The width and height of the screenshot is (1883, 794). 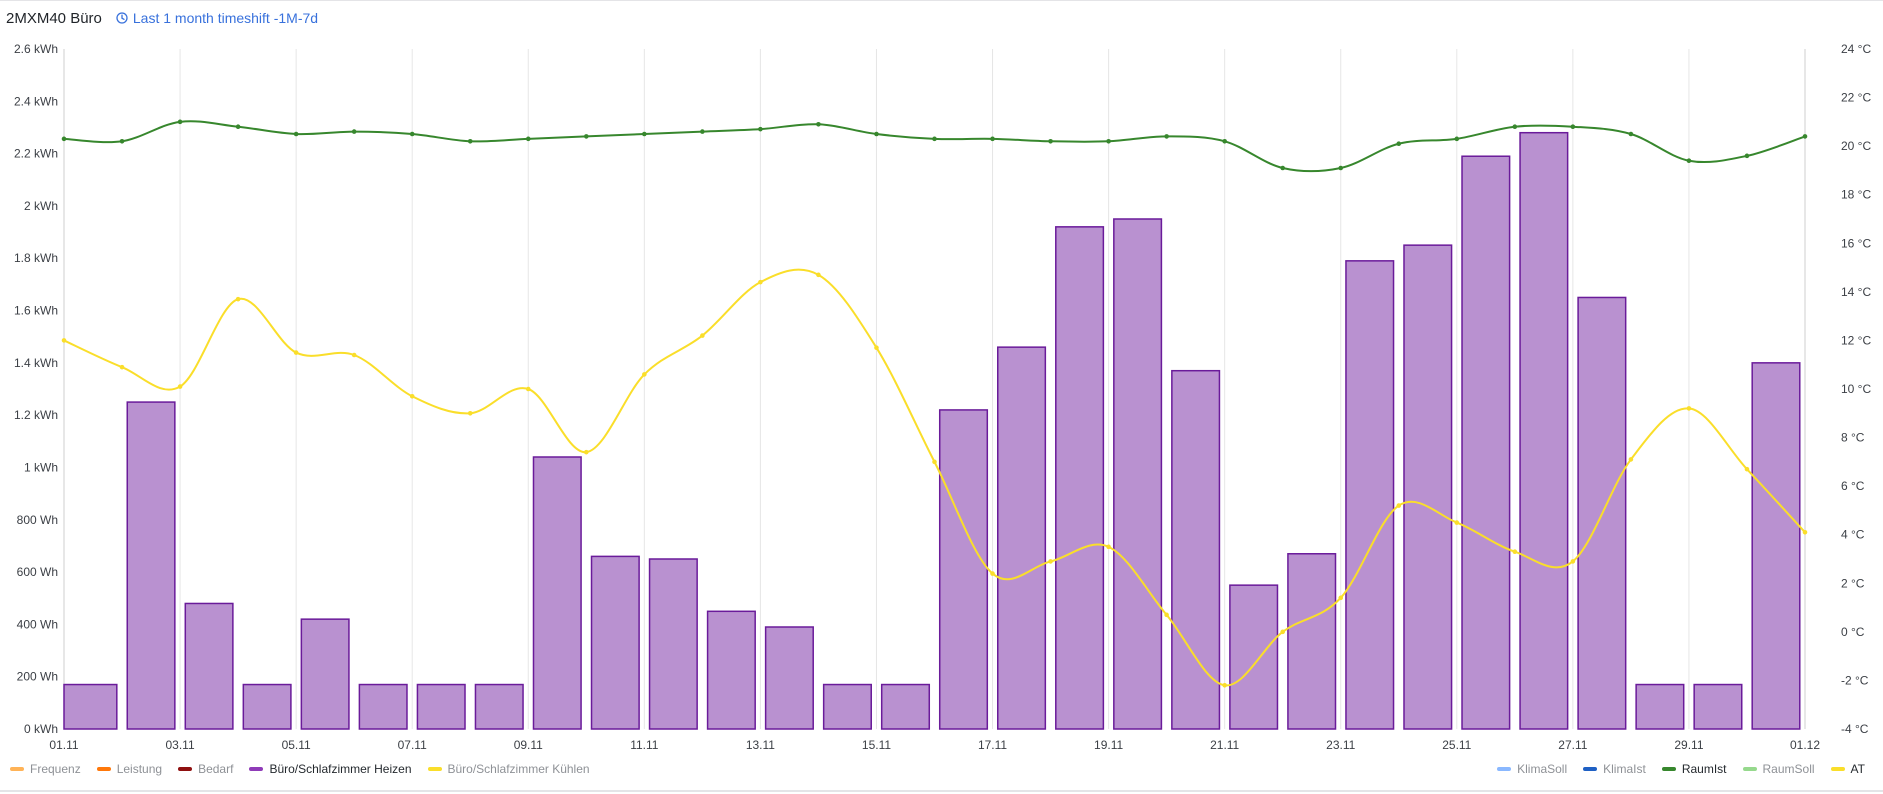 I want to click on legend-item: Büro/Schlafzimmer Kühlen, so click(x=508, y=769).